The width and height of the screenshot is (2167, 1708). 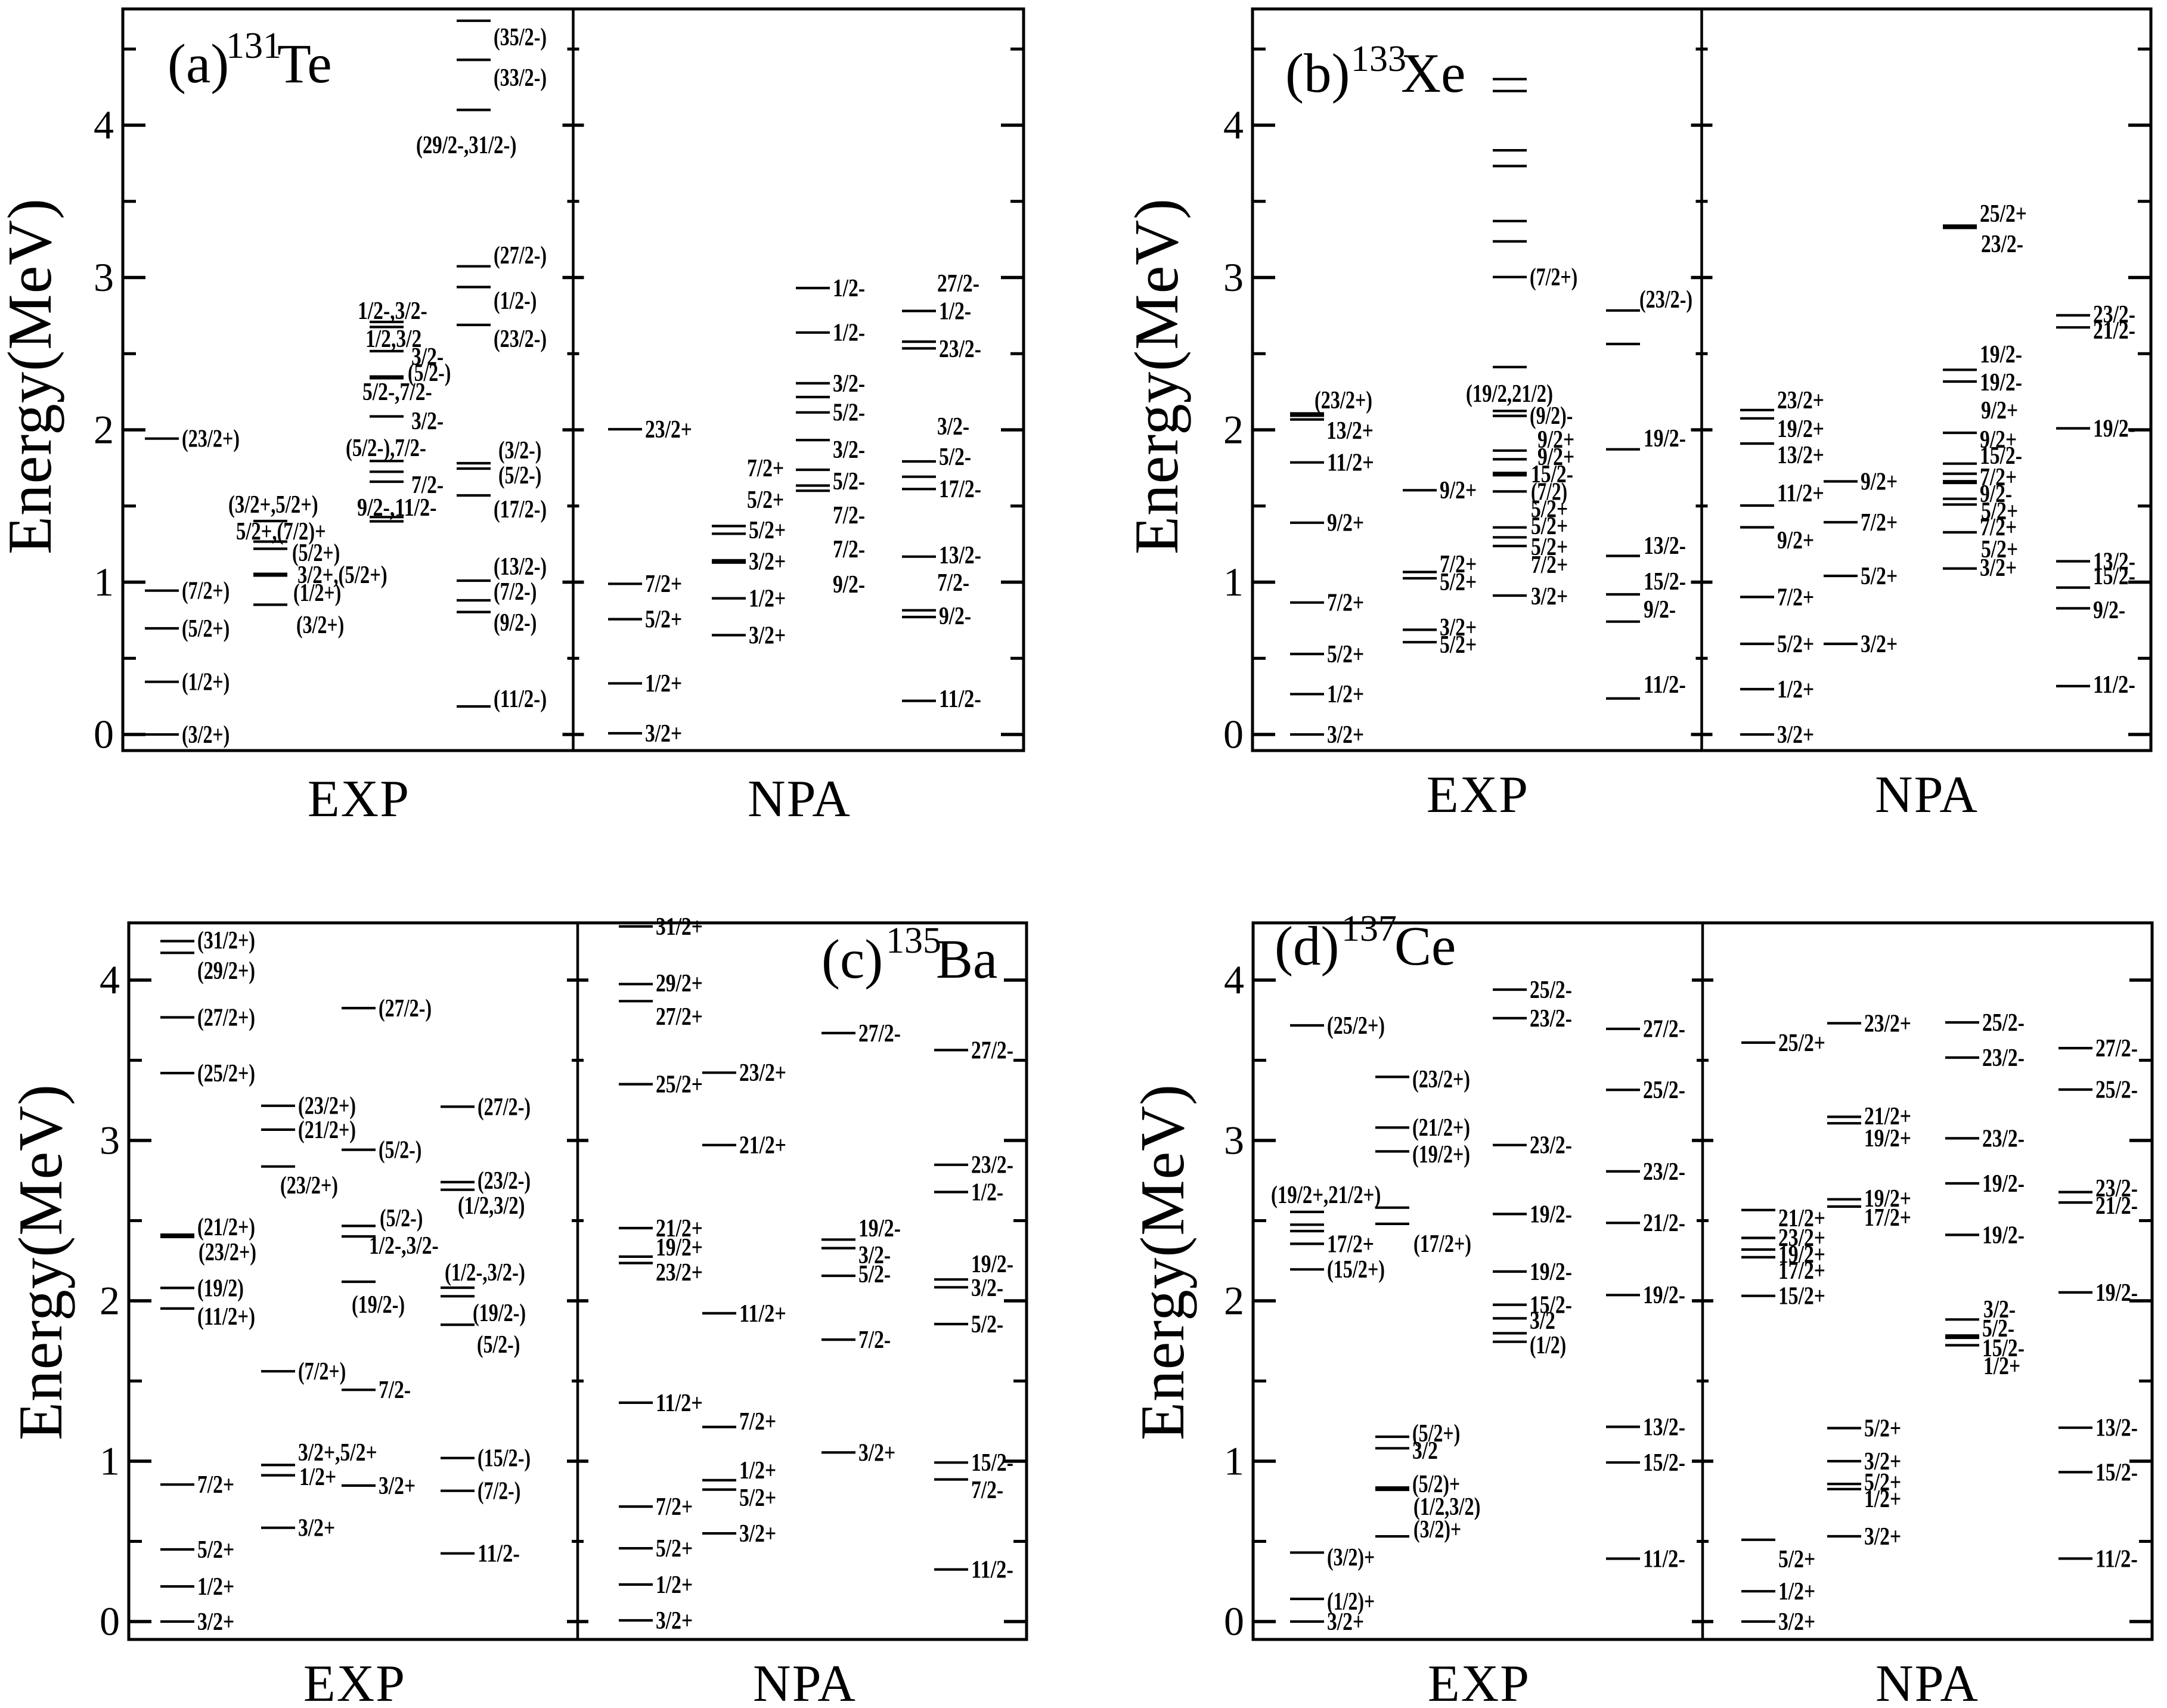 I want to click on svg-text: 4, so click(x=1233, y=125).